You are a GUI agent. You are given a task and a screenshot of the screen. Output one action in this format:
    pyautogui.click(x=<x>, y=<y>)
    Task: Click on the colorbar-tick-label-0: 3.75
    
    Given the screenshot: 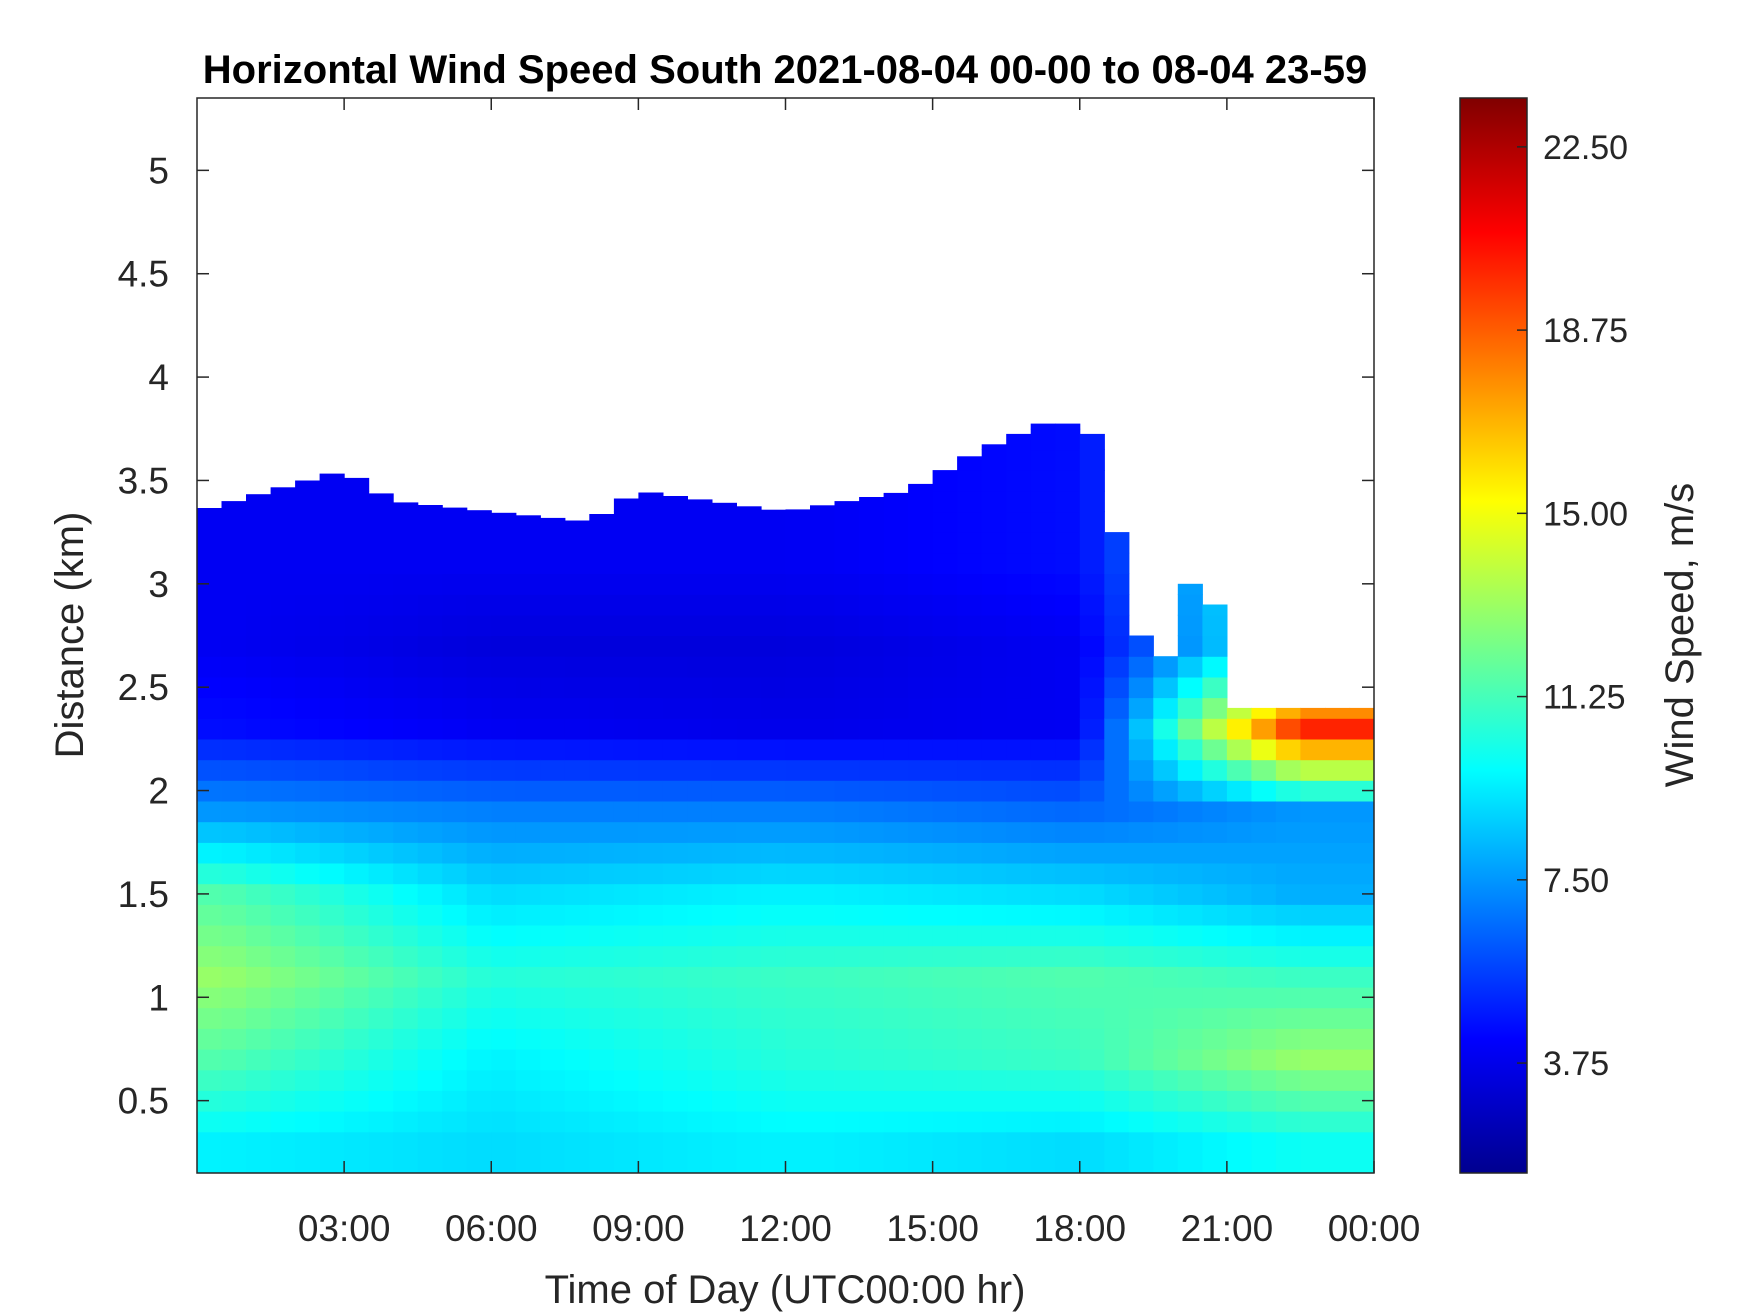 What is the action you would take?
    pyautogui.click(x=1576, y=1064)
    